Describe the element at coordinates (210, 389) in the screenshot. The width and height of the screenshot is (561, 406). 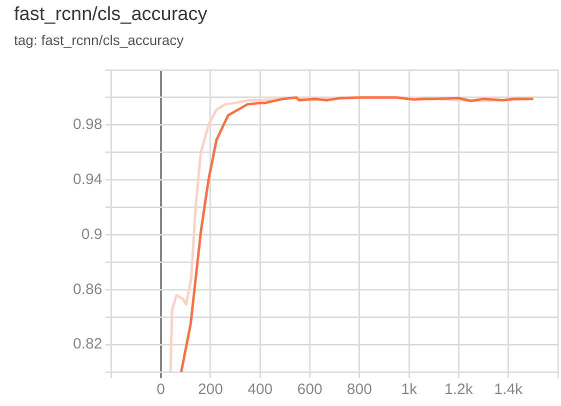
I see `x-tick-label: 200` at that location.